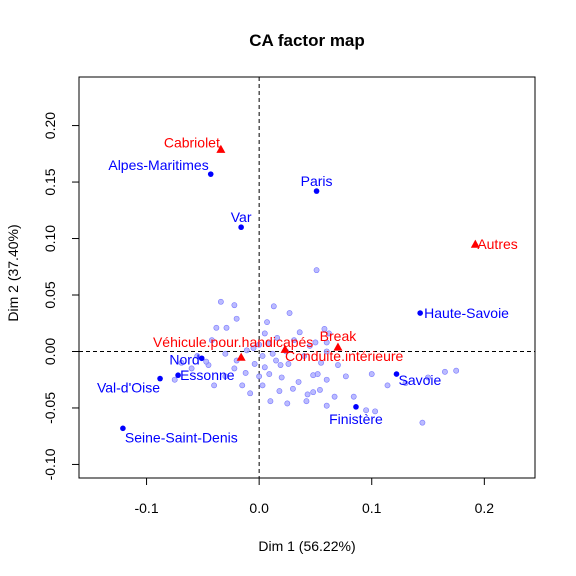  What do you see at coordinates (339, 336) in the screenshot?
I see `column-point-label: Break` at bounding box center [339, 336].